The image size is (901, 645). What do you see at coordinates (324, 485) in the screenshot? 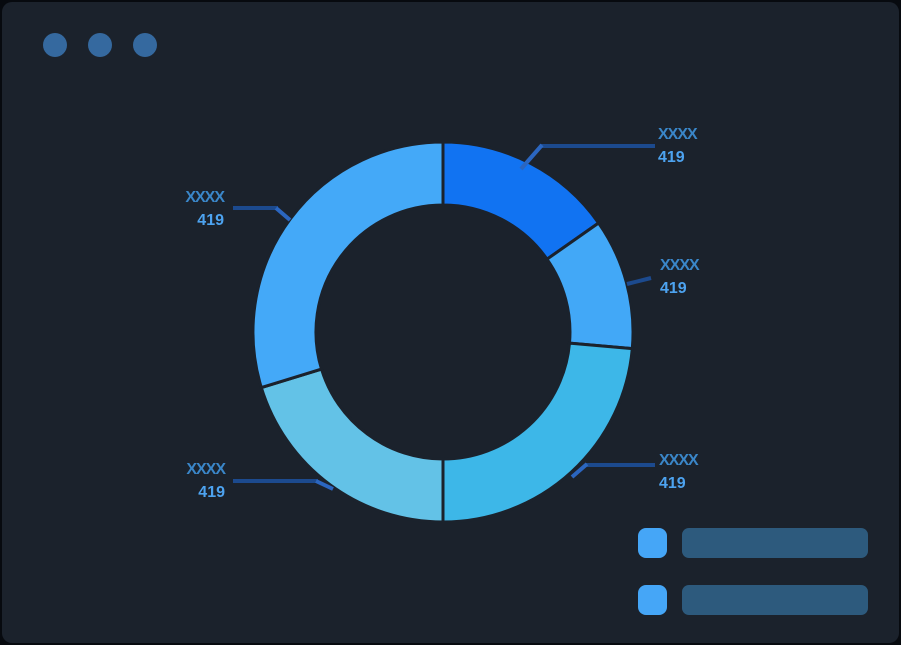
I see `callout-tick-bottom-left` at bounding box center [324, 485].